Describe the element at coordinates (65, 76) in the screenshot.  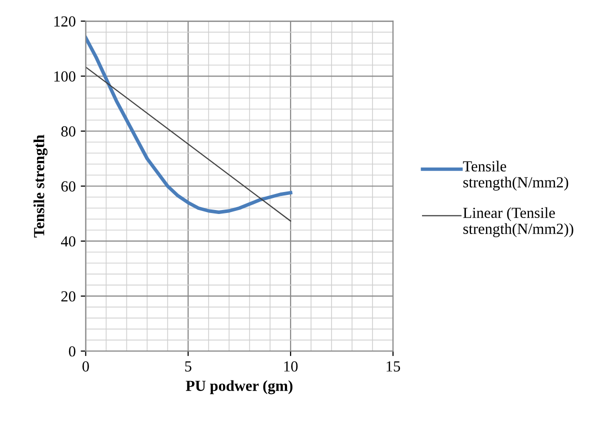
I see `y-tick-label: 100` at that location.